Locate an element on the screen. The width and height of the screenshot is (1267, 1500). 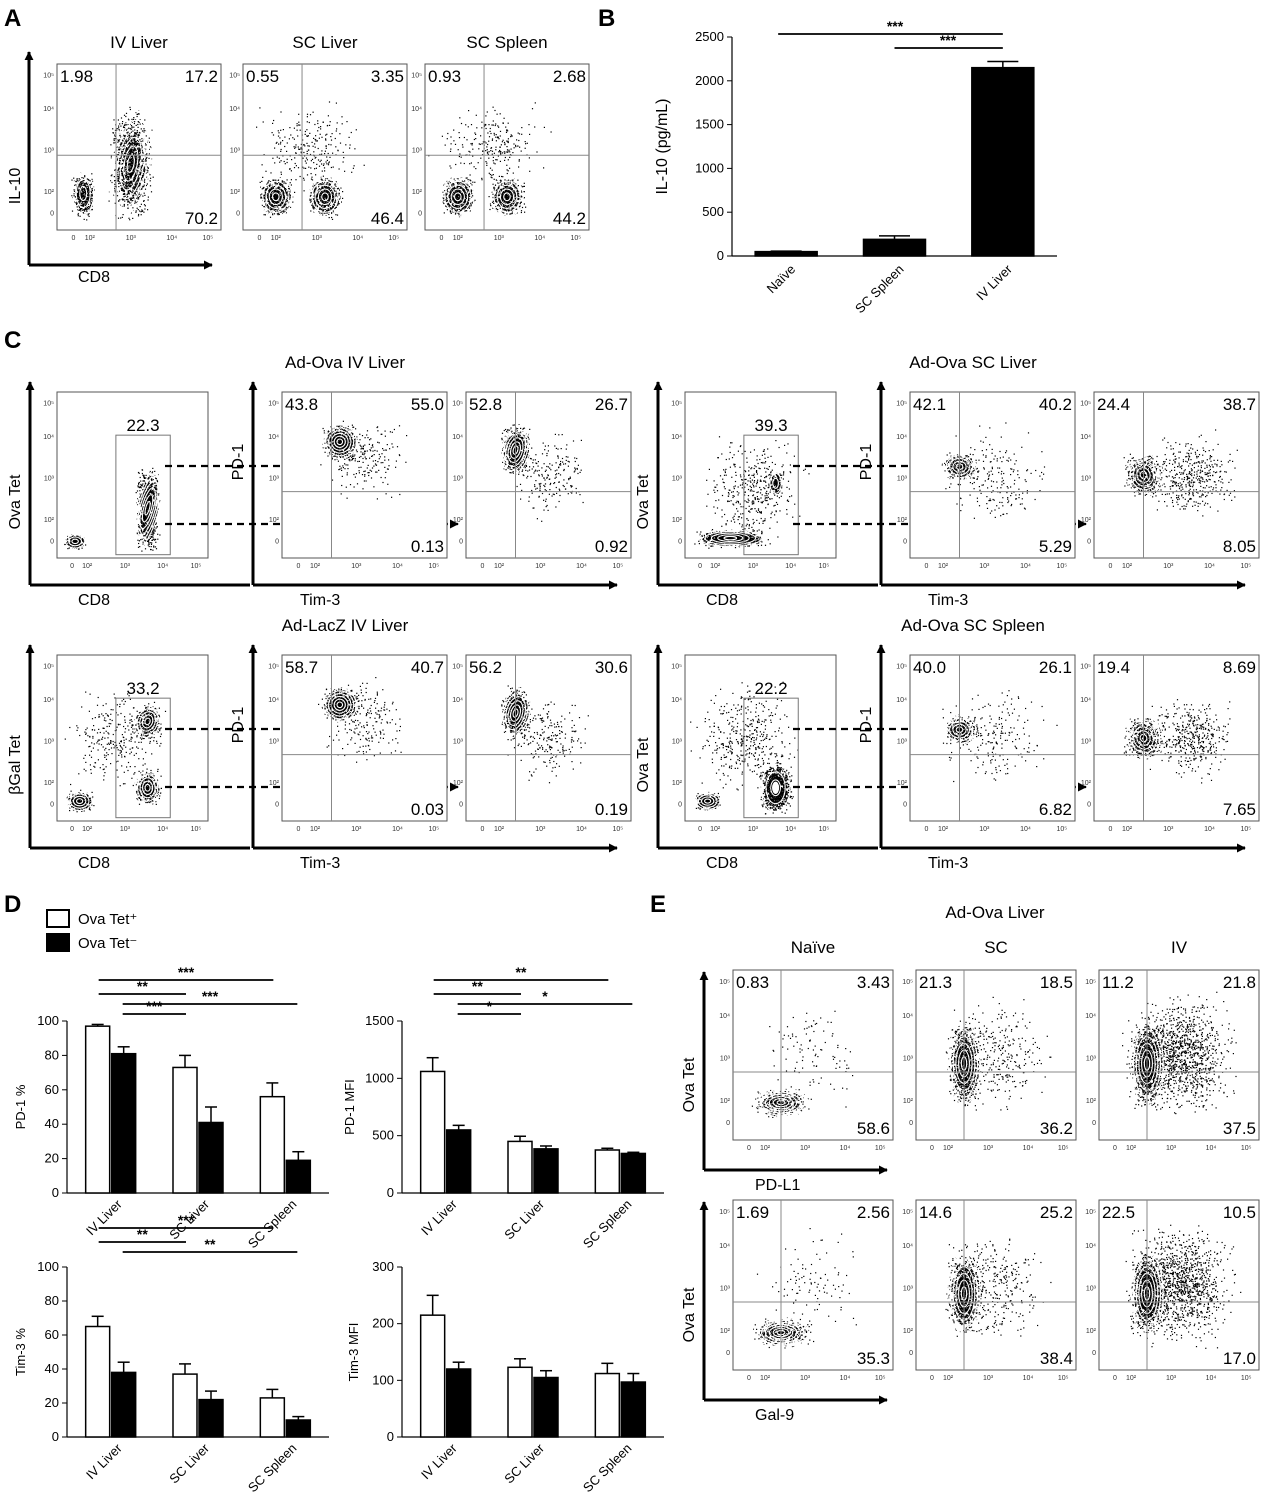
axis-label-cd8: CD8 is located at coordinates (94, 277).